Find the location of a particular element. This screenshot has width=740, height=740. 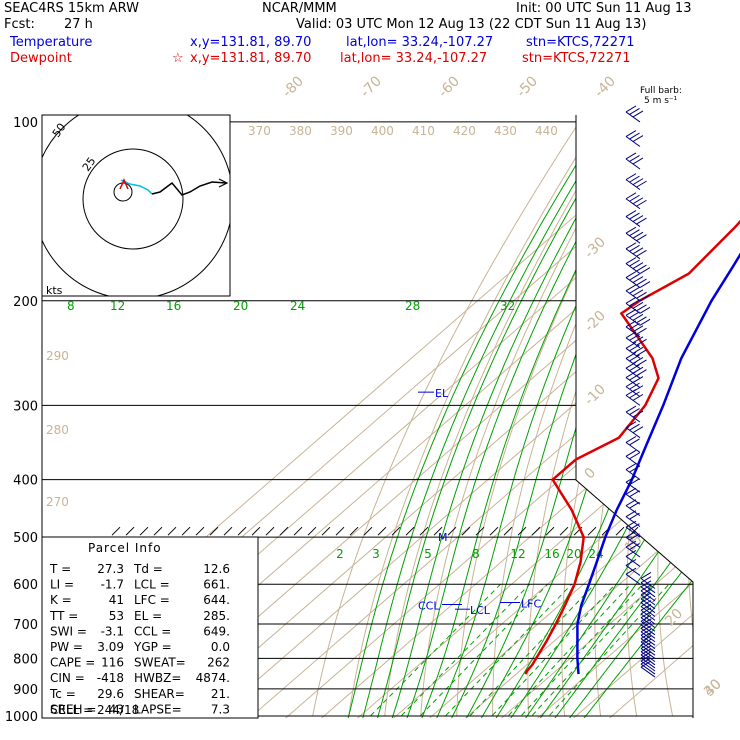

parcel-cell: 285. is located at coordinates (216, 616).